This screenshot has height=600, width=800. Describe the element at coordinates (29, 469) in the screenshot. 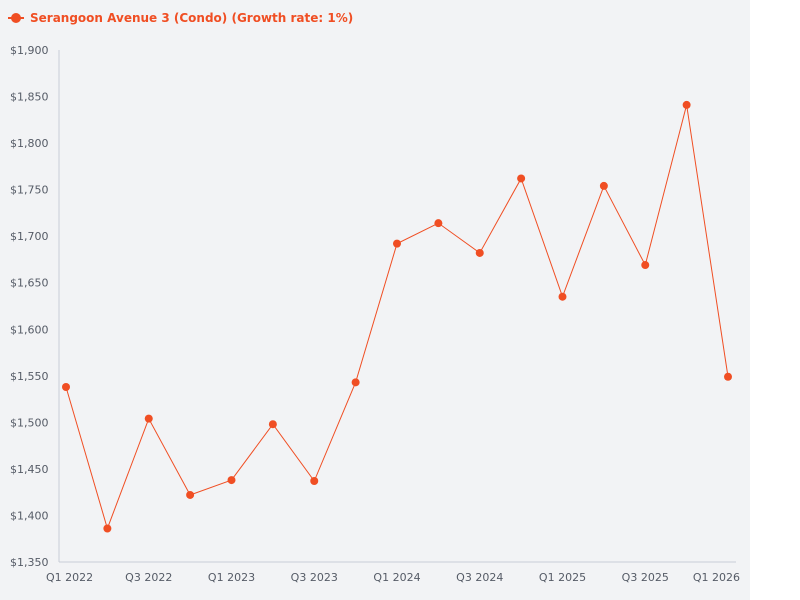

I see `y-tick-label: $1,450` at that location.